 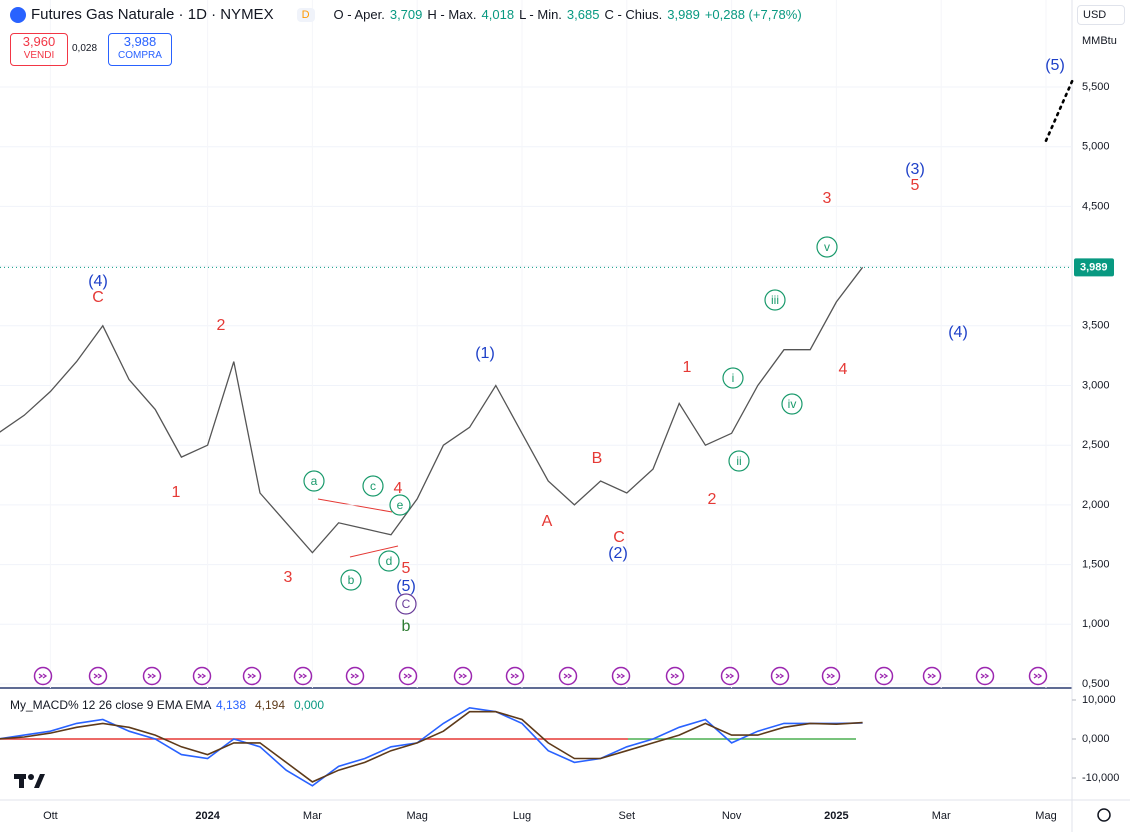 I want to click on ohlc-label: L - Min., so click(x=540, y=14).